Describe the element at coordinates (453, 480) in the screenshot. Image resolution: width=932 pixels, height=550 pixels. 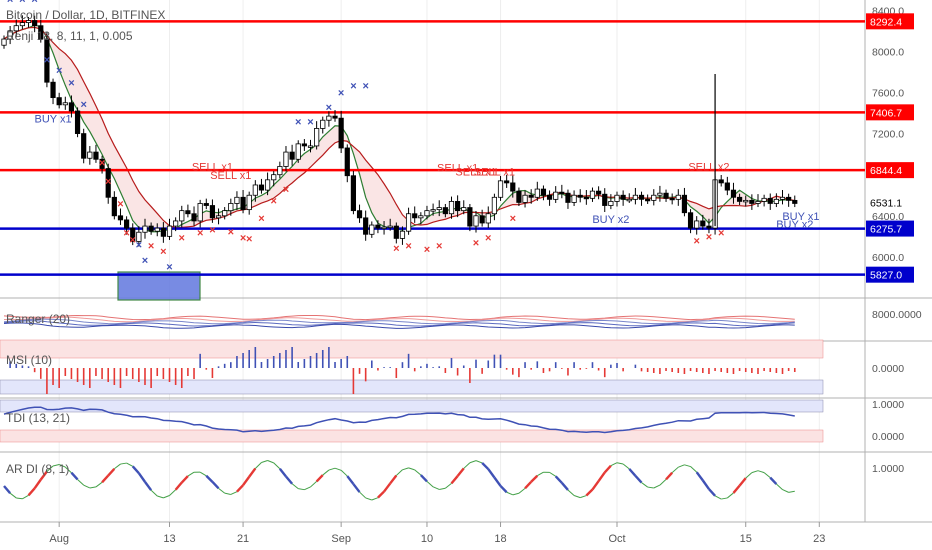
I see `ardi-pane: 1.0000` at that location.